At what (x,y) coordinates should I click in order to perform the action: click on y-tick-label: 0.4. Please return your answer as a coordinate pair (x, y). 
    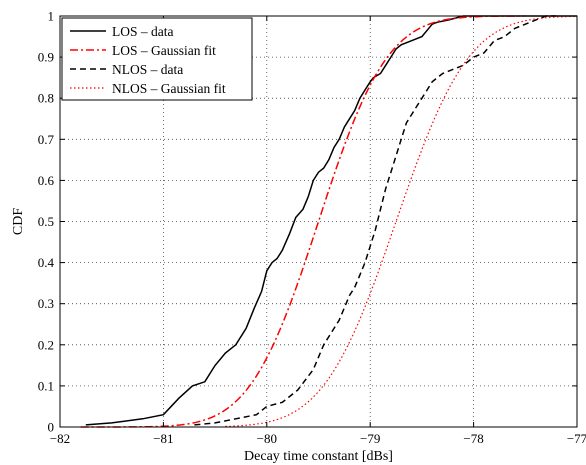
    Looking at the image, I should click on (46, 262).